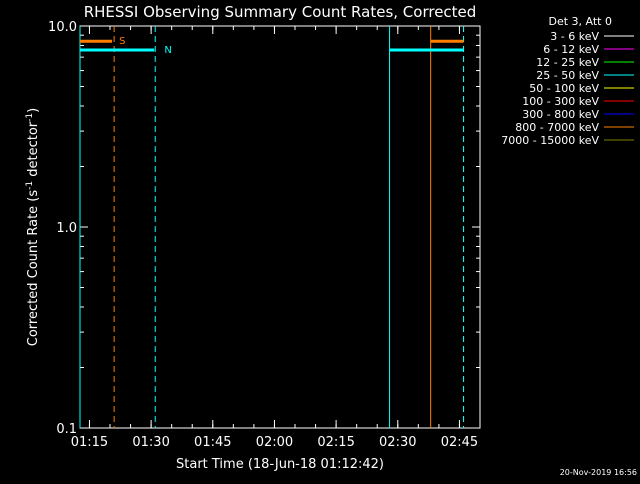  Describe the element at coordinates (122, 41) in the screenshot. I see `flag-label-s: S` at that location.